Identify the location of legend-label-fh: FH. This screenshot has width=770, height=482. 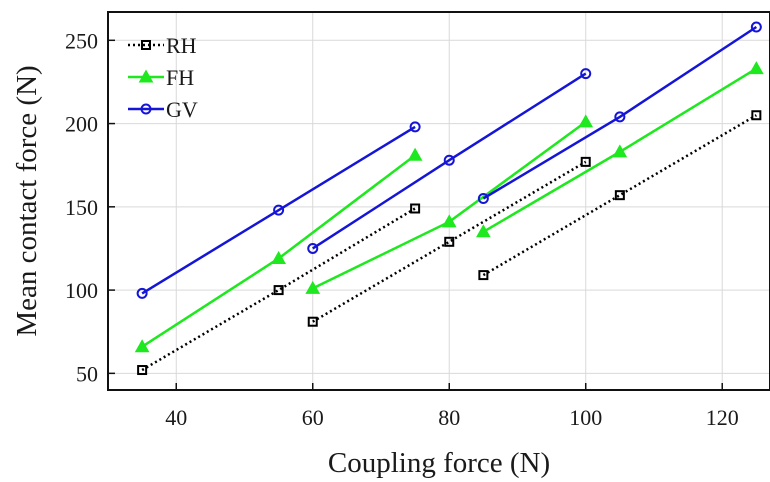
(180, 77).